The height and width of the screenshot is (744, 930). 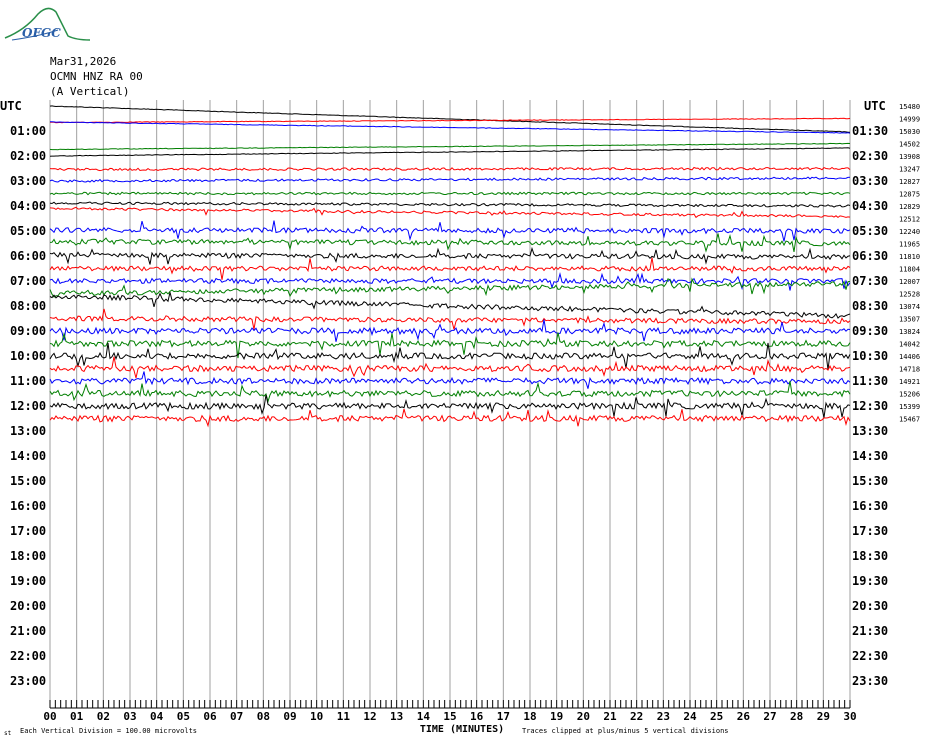 What do you see at coordinates (870, 631) in the screenshot?
I see `right-hour-label: 21:30` at bounding box center [870, 631].